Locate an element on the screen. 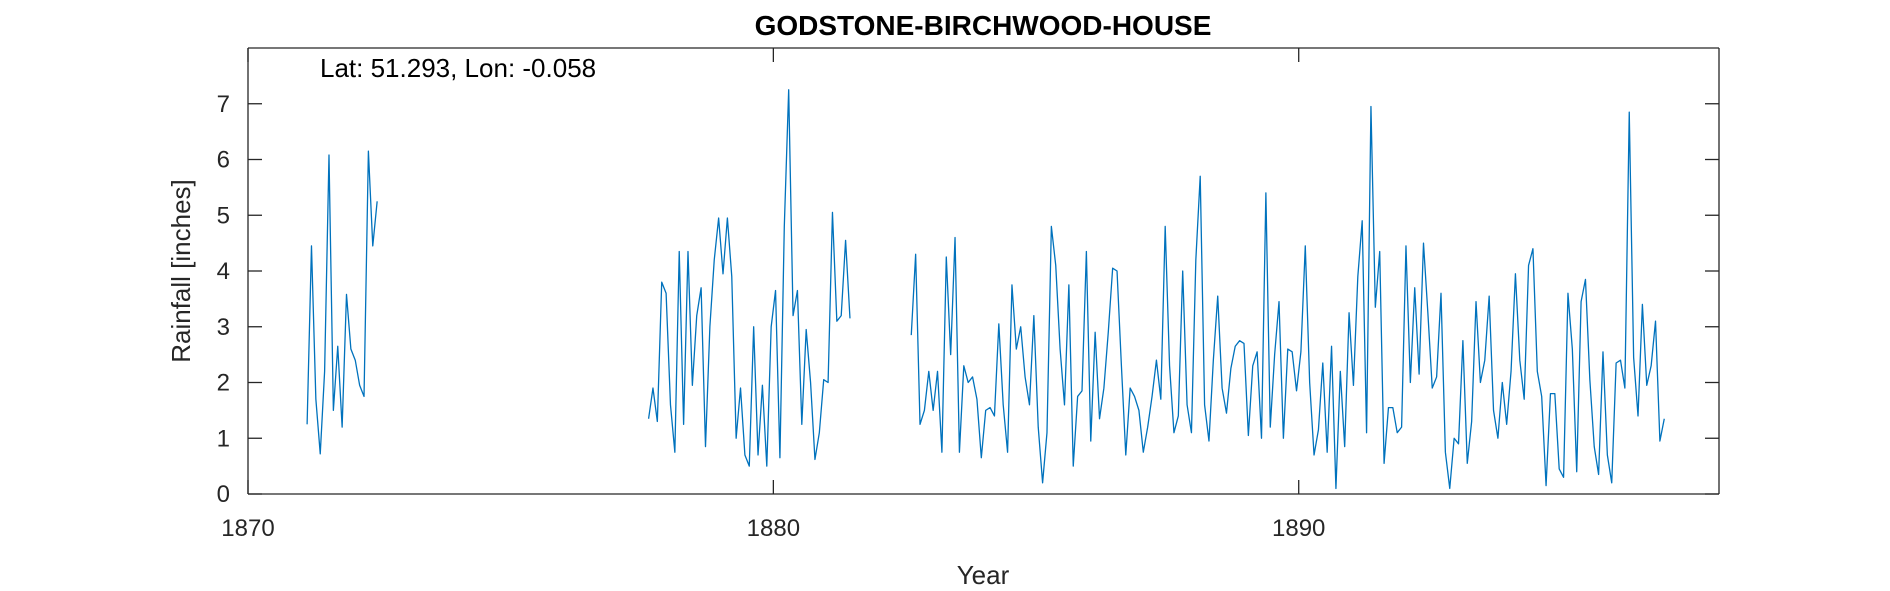  x-axis-label: Year is located at coordinates (983, 575).